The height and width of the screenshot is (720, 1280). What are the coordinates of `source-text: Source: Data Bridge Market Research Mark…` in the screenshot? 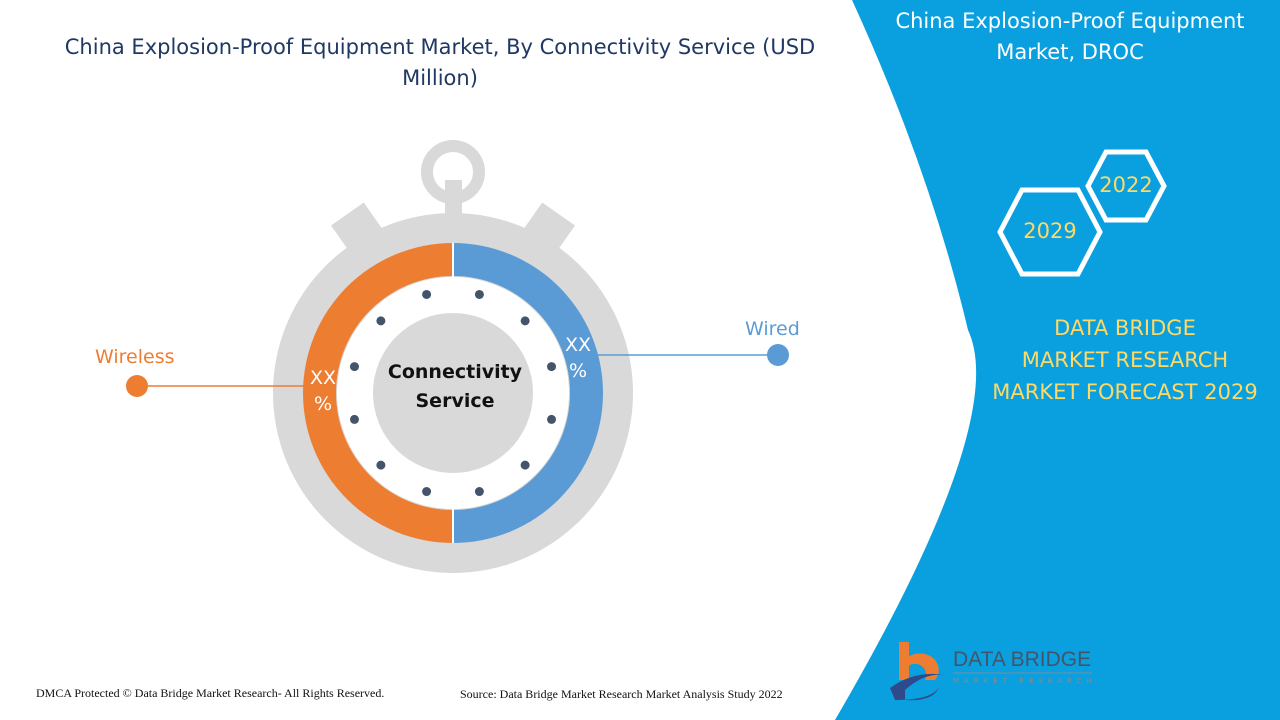 It's located at (621, 694).